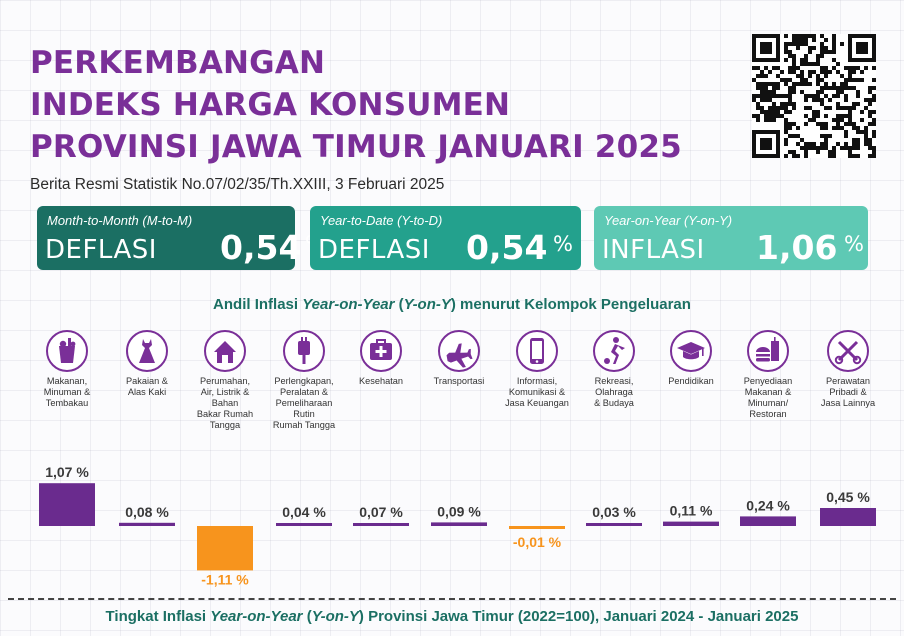  Describe the element at coordinates (768, 392) in the screenshot. I see `category-label-line: Makanan &` at that location.